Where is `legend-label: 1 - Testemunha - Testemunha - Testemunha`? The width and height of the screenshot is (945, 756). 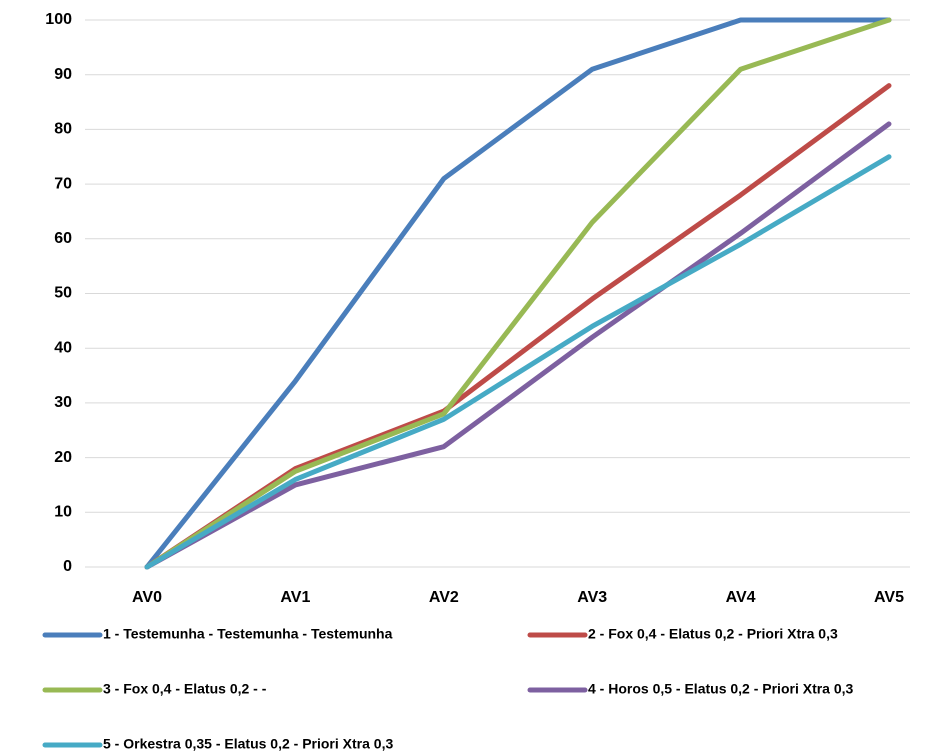 legend-label: 1 - Testemunha - Testemunha - Testemunha is located at coordinates (248, 634).